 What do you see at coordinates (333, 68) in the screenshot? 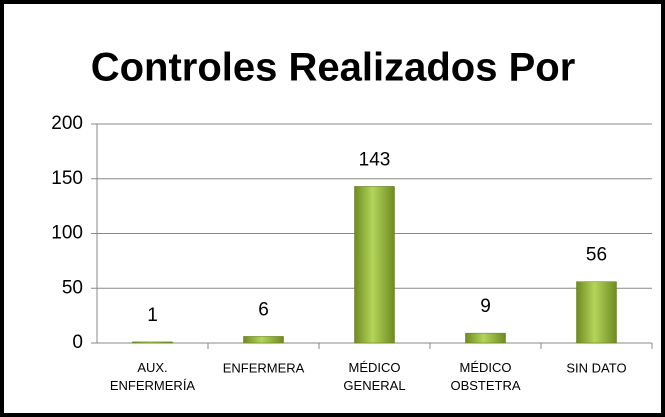
I see `chart-title: Controles Realizados Por` at bounding box center [333, 68].